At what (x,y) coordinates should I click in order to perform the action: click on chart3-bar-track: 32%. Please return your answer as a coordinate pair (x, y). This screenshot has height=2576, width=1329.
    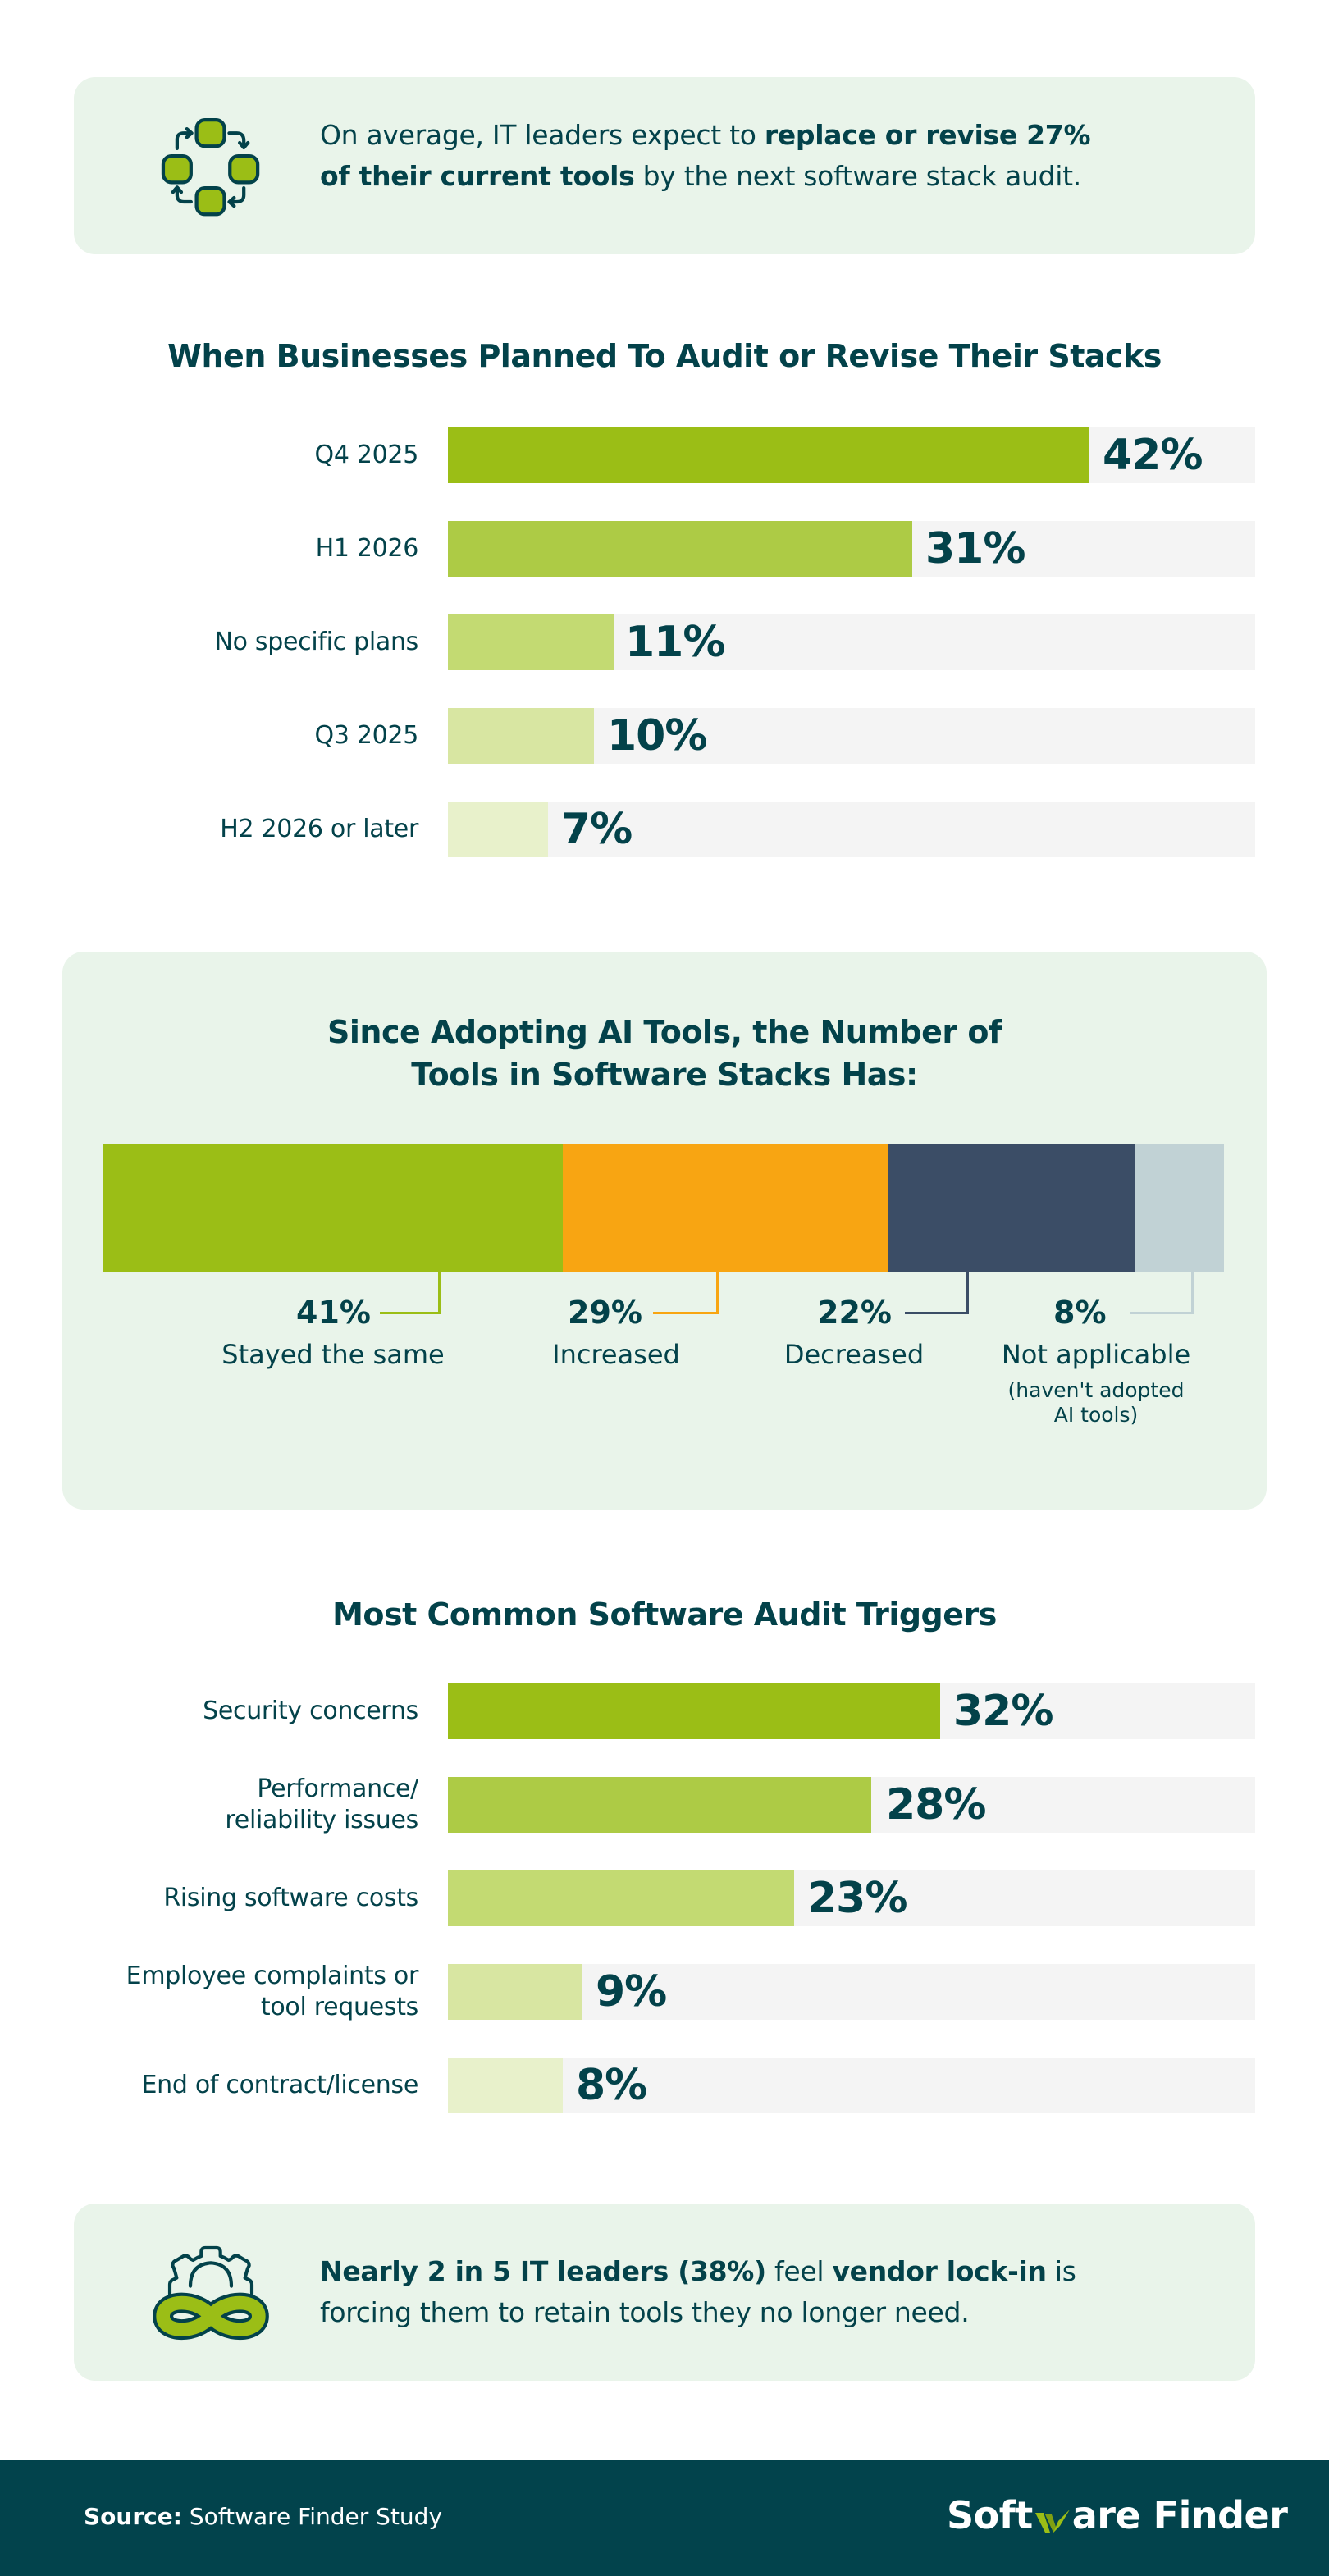
    Looking at the image, I should click on (852, 1711).